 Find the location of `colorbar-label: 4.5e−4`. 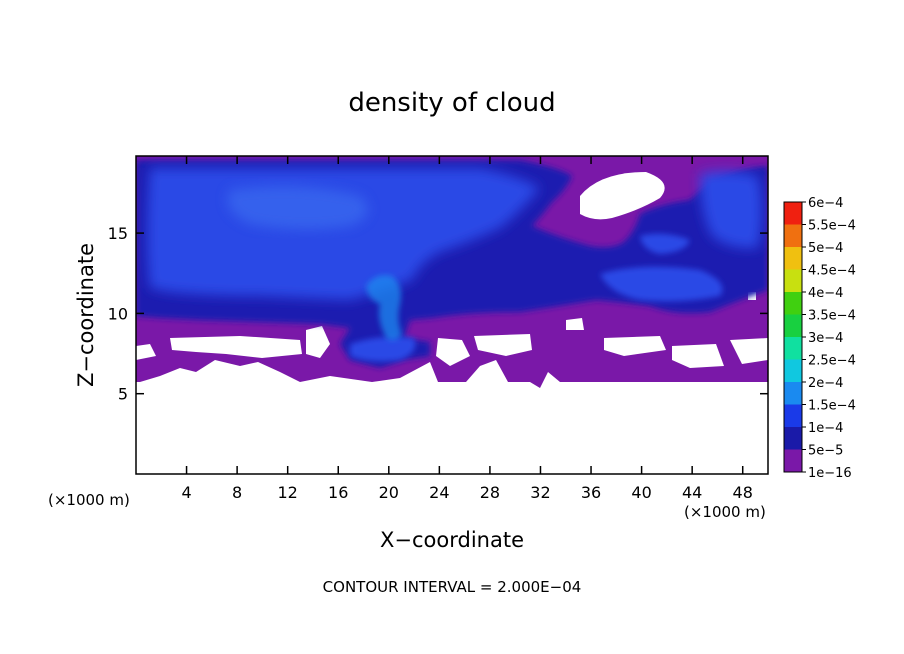

colorbar-label: 4.5e−4 is located at coordinates (832, 271).